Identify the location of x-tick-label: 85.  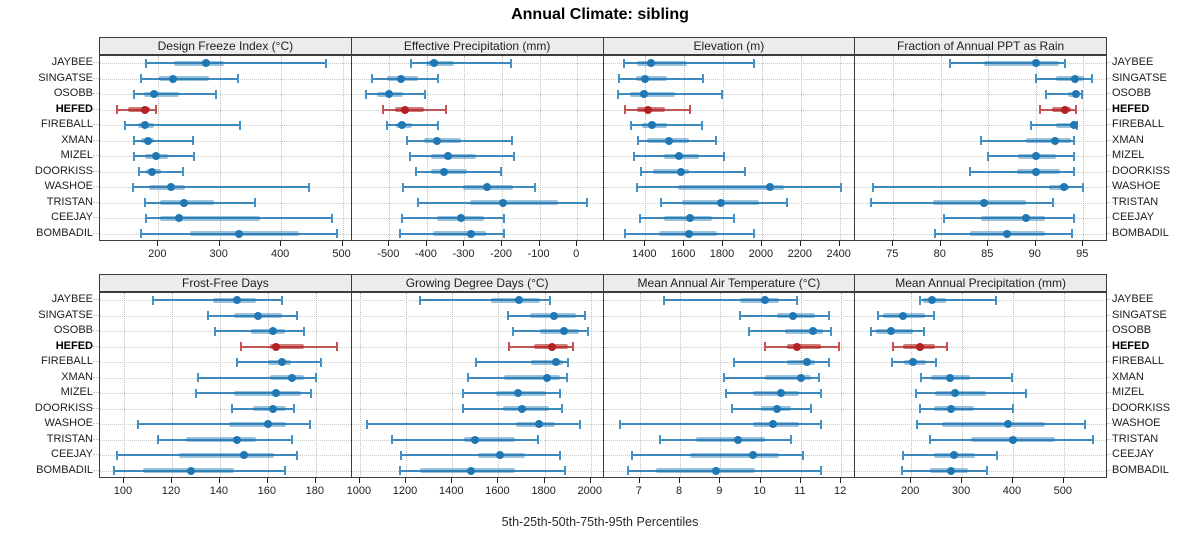
(987, 253).